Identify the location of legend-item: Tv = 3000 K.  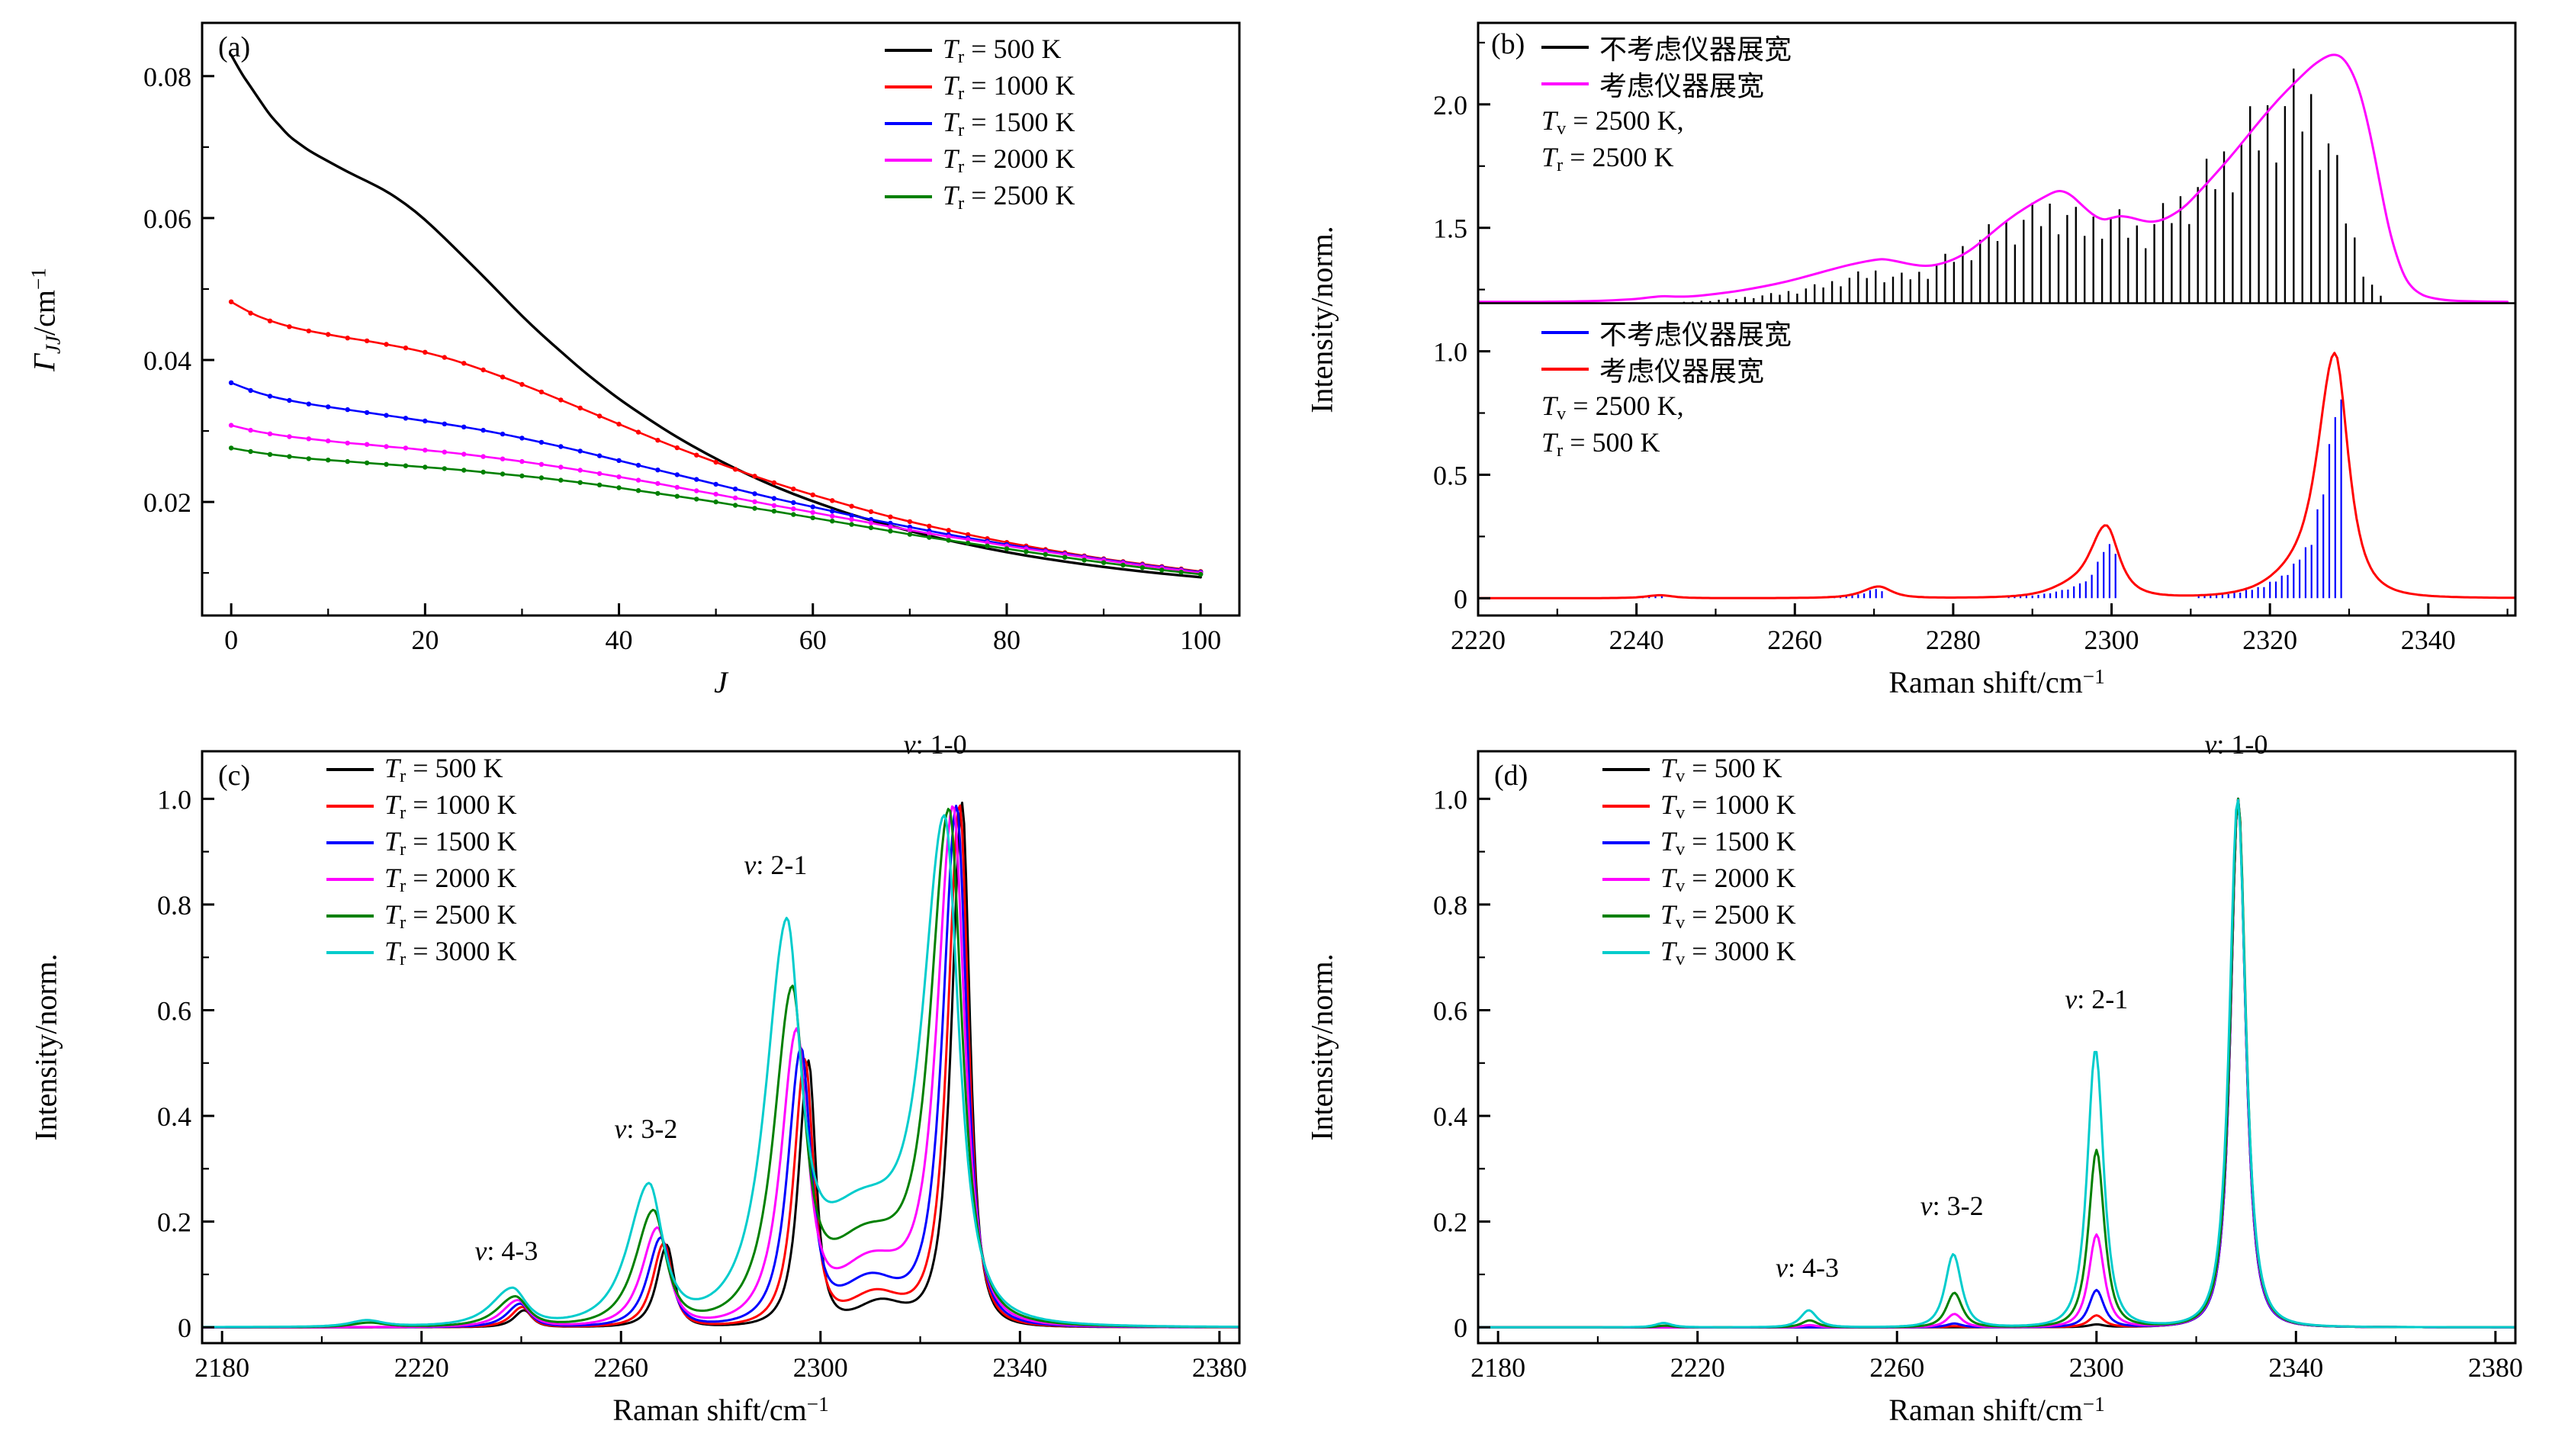
(1699, 952).